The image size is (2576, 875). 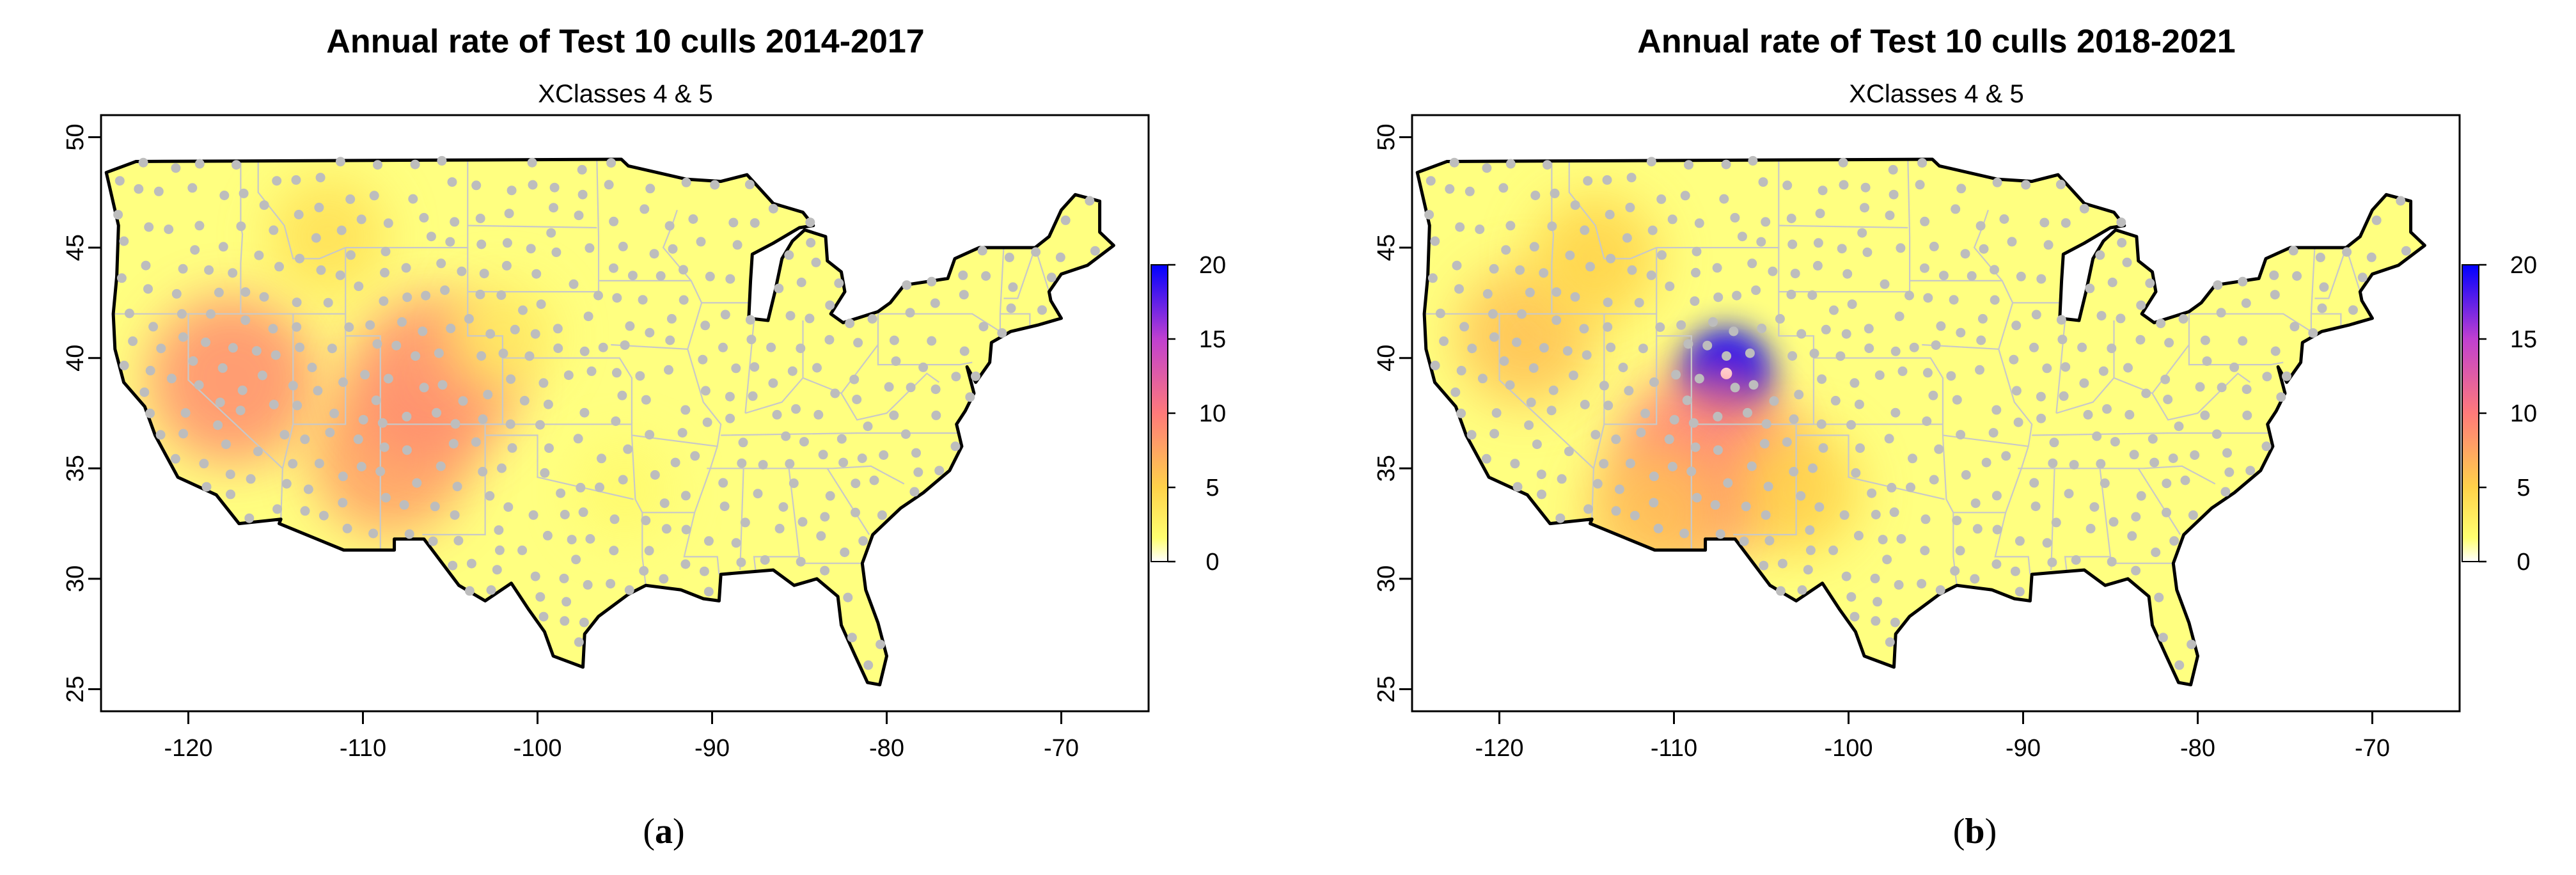 What do you see at coordinates (2499, 414) in the screenshot?
I see `panel-b-colorbar: 0 5 10 15 20` at bounding box center [2499, 414].